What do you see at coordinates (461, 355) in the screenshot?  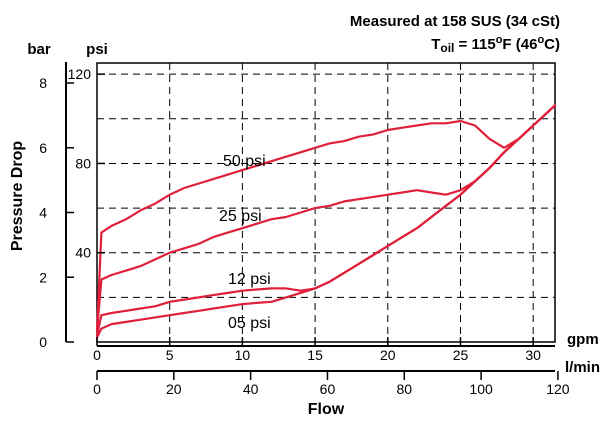 I see `x-tick-label-gpm-25: 25` at bounding box center [461, 355].